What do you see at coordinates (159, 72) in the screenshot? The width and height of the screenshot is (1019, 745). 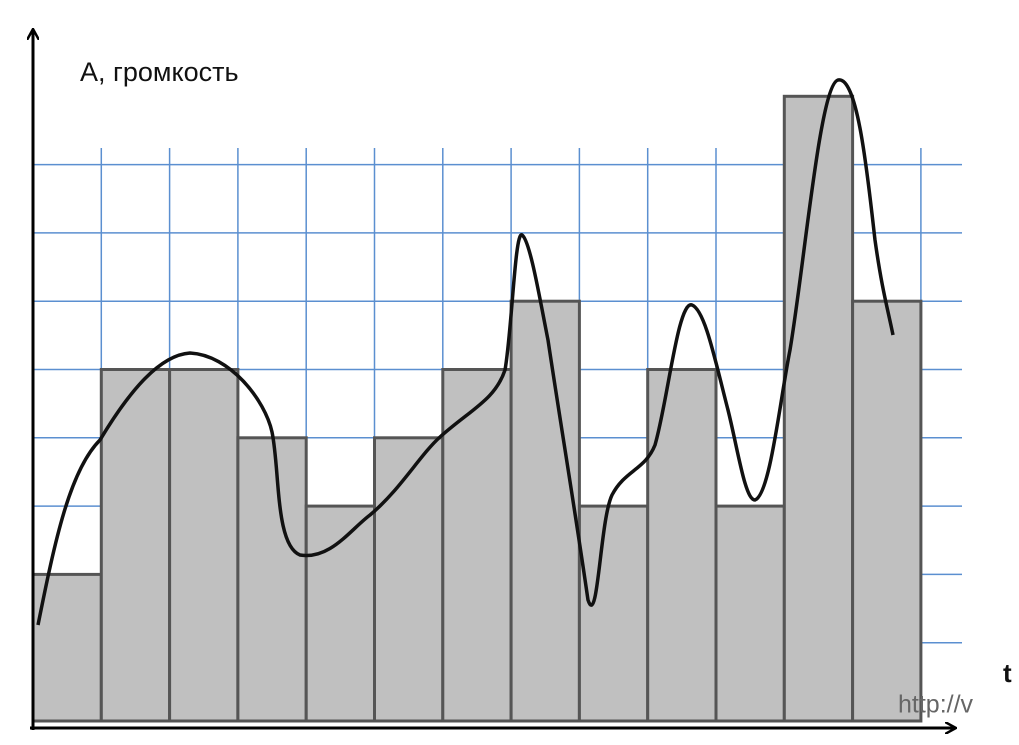 I see `y-axis-label: А, громкость` at bounding box center [159, 72].